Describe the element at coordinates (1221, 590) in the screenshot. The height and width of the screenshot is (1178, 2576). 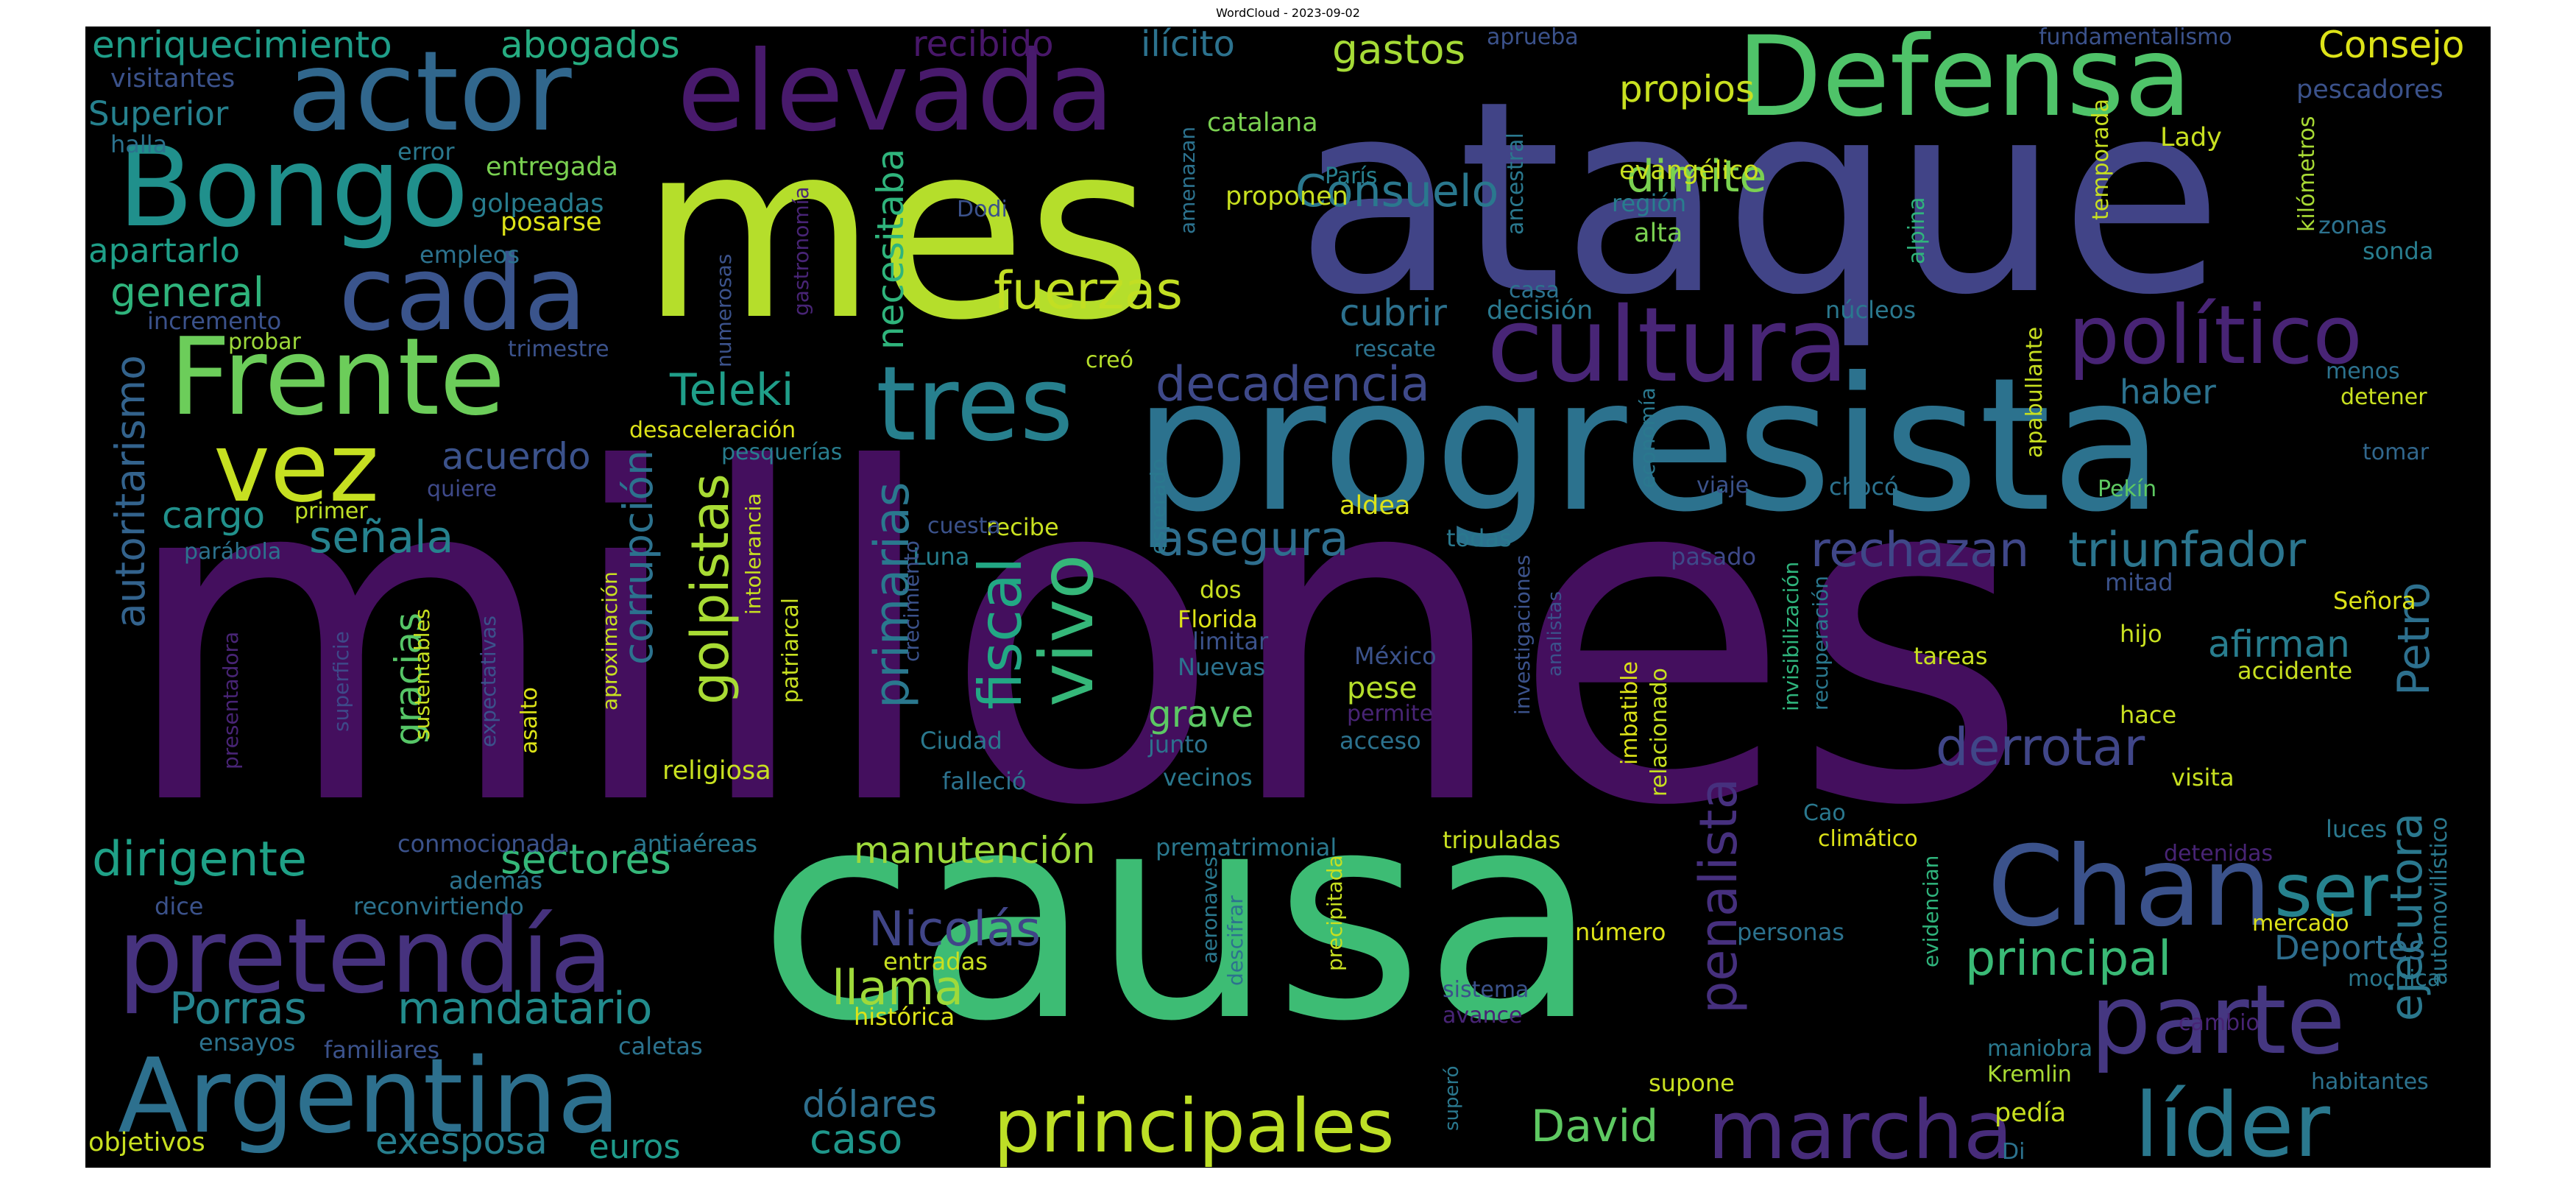
I see `word-165: dos` at that location.